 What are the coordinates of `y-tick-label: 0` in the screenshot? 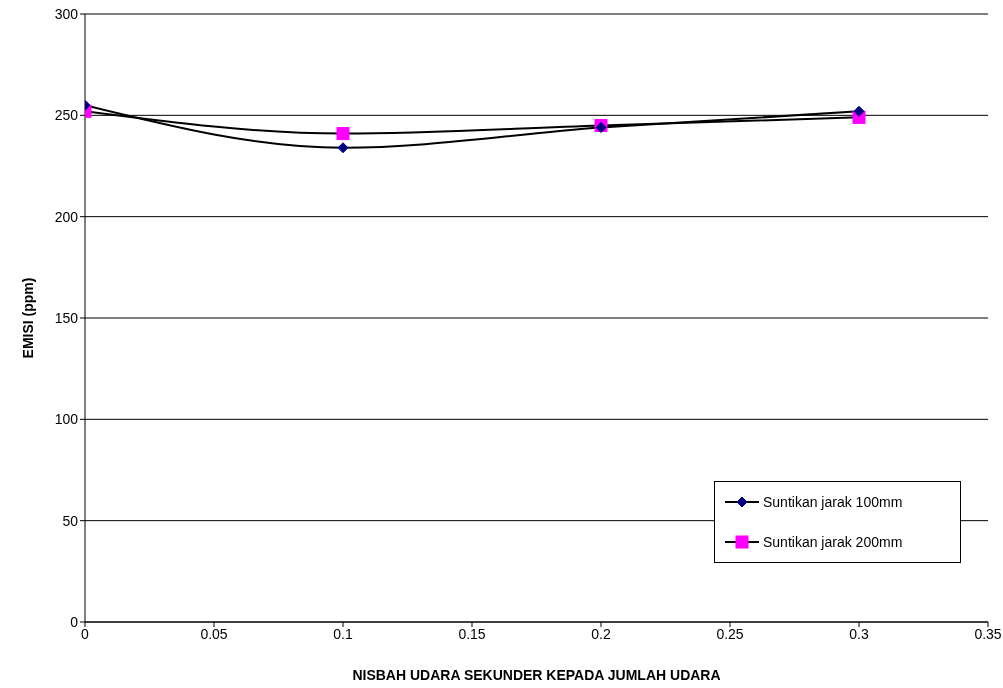 It's located at (74, 621).